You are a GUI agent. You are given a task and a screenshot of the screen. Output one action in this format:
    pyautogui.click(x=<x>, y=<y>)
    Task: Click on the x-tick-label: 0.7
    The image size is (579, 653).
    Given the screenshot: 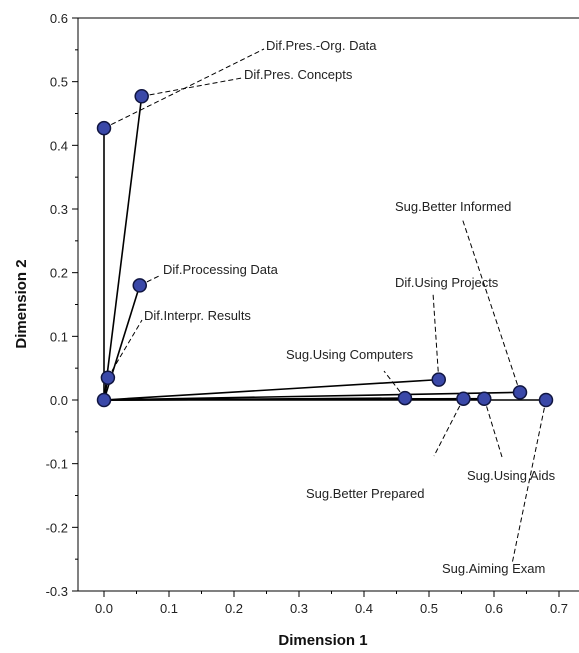 What is the action you would take?
    pyautogui.click(x=559, y=608)
    